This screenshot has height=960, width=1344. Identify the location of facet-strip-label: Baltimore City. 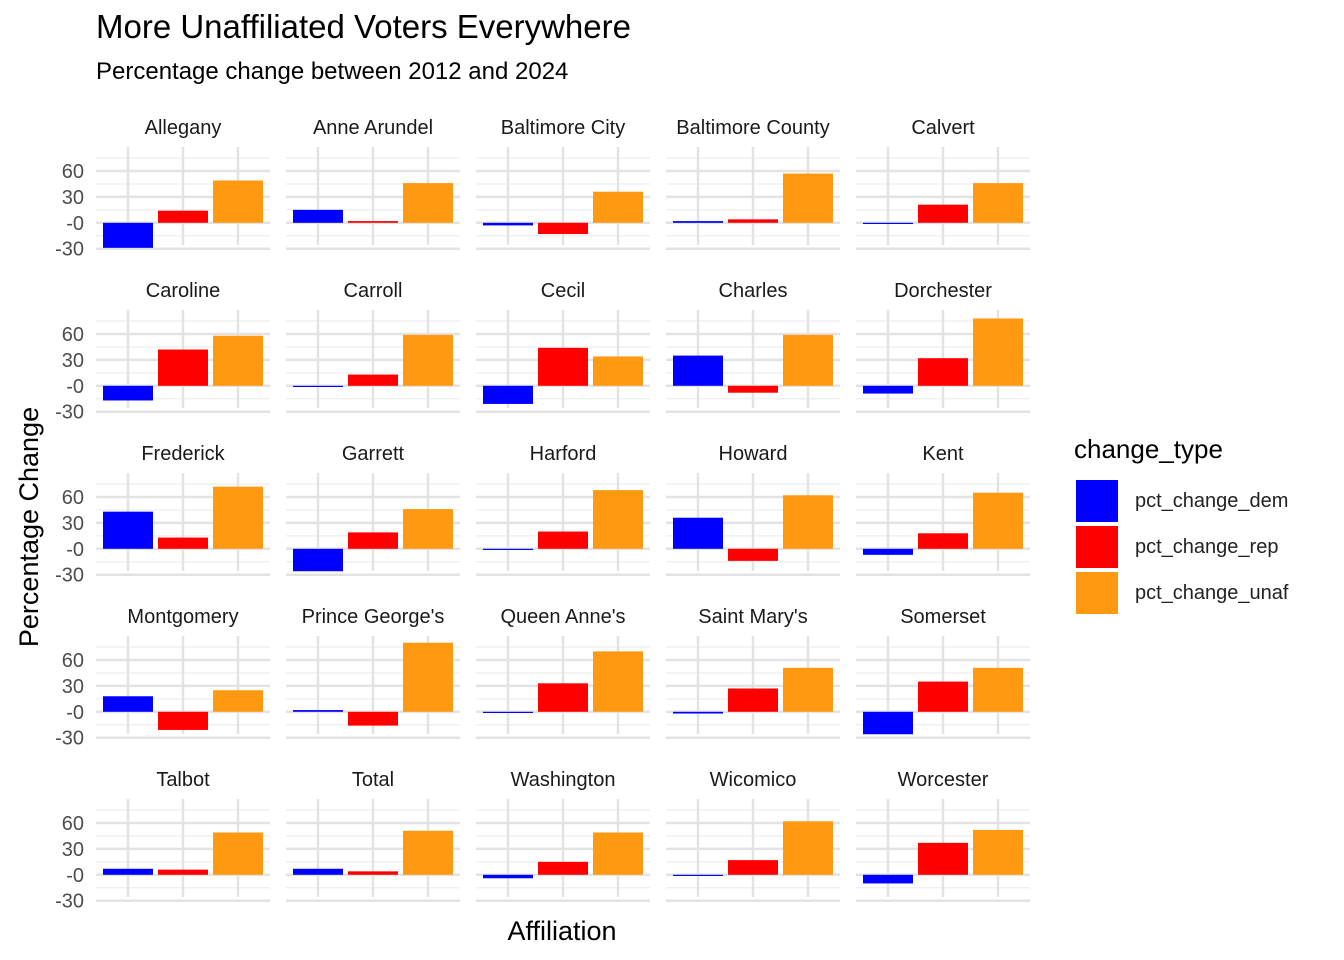
(563, 128).